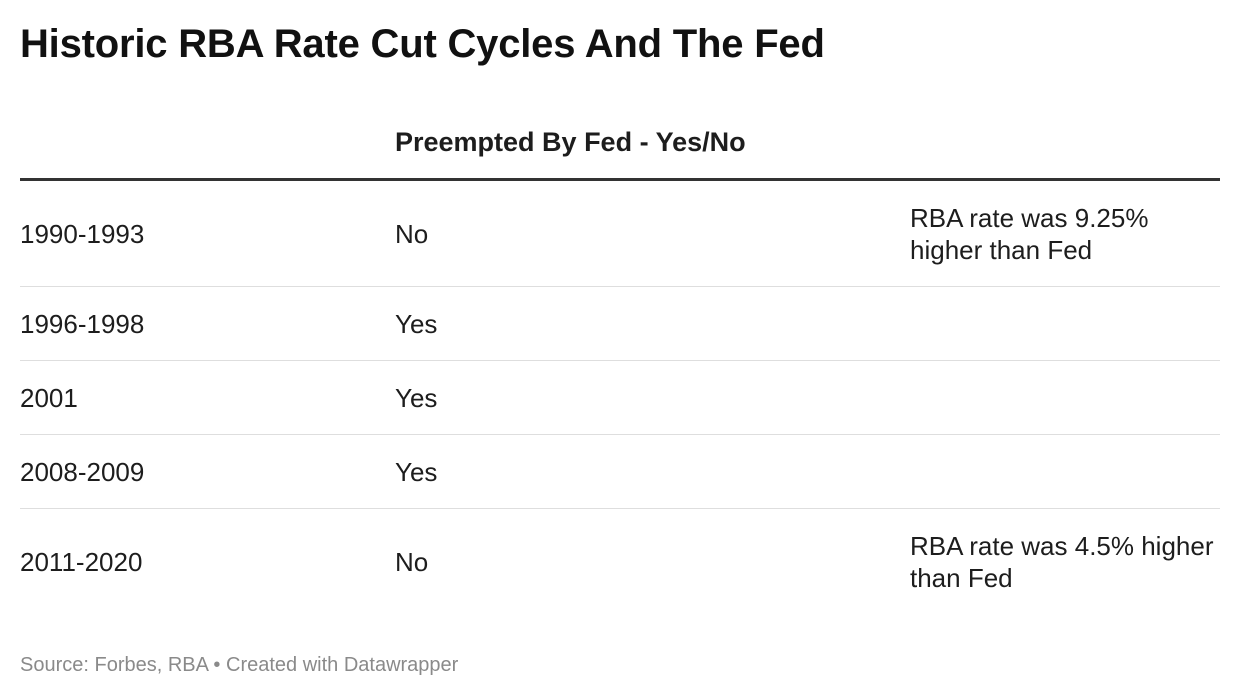 This screenshot has height=700, width=1240. Describe the element at coordinates (620, 398) in the screenshot. I see `table-row: 2001 Yes` at that location.